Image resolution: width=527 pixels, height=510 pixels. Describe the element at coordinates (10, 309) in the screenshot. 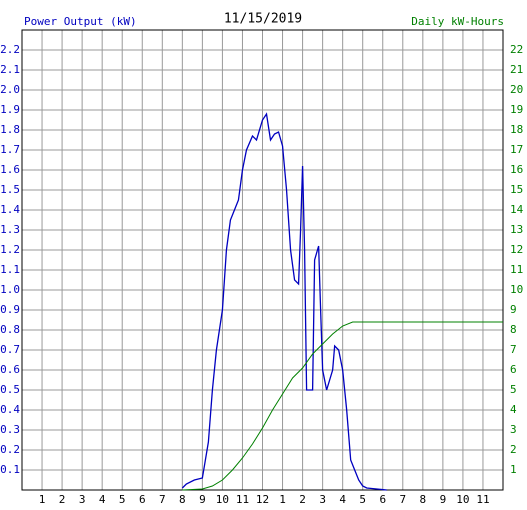

I see `y-tick-label: 0.9` at that location.